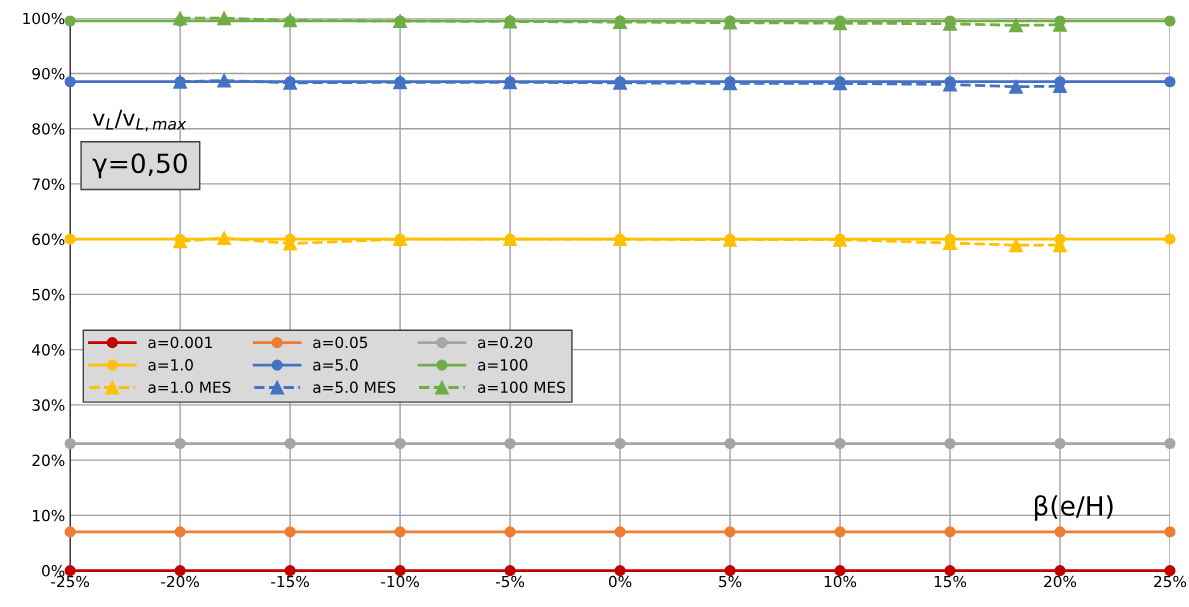  Describe the element at coordinates (505, 342) in the screenshot. I see `legend-label: a=0.20` at that location.